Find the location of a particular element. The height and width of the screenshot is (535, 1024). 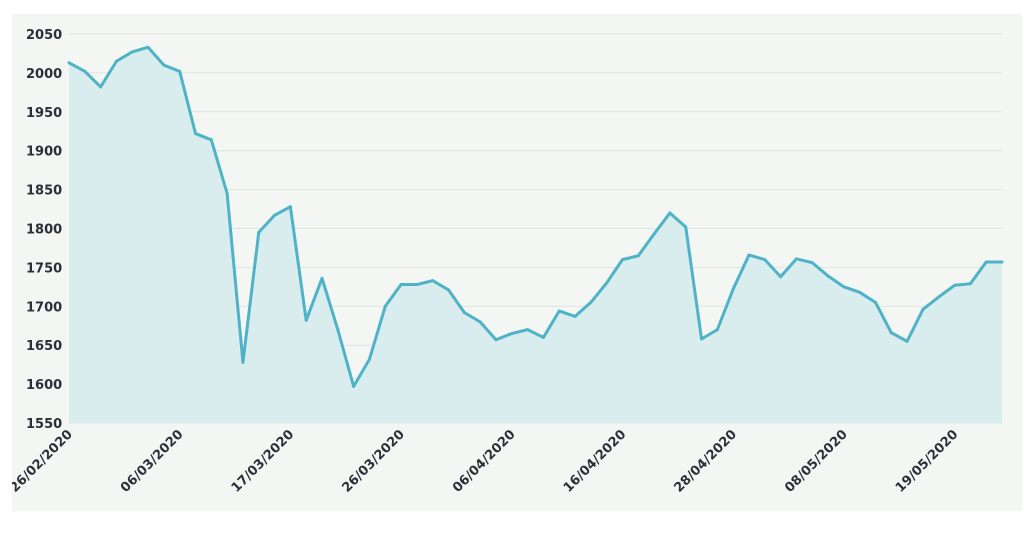

y-tick-label: 1850 is located at coordinates (44, 191).